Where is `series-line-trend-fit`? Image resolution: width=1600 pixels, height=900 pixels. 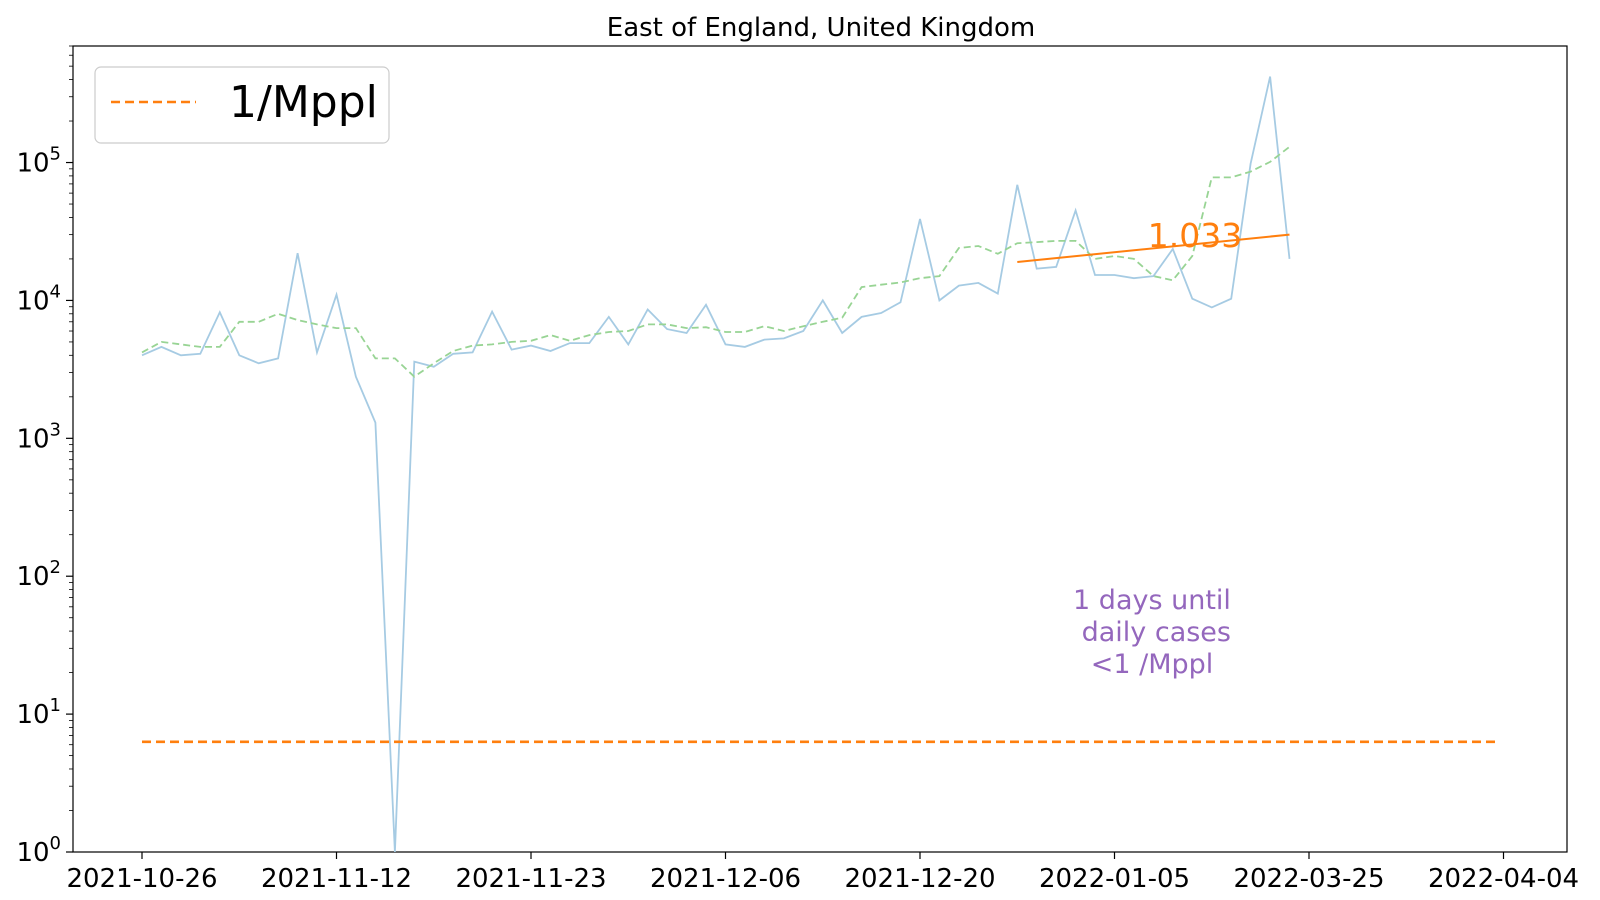 series-line-trend-fit is located at coordinates (1153, 248).